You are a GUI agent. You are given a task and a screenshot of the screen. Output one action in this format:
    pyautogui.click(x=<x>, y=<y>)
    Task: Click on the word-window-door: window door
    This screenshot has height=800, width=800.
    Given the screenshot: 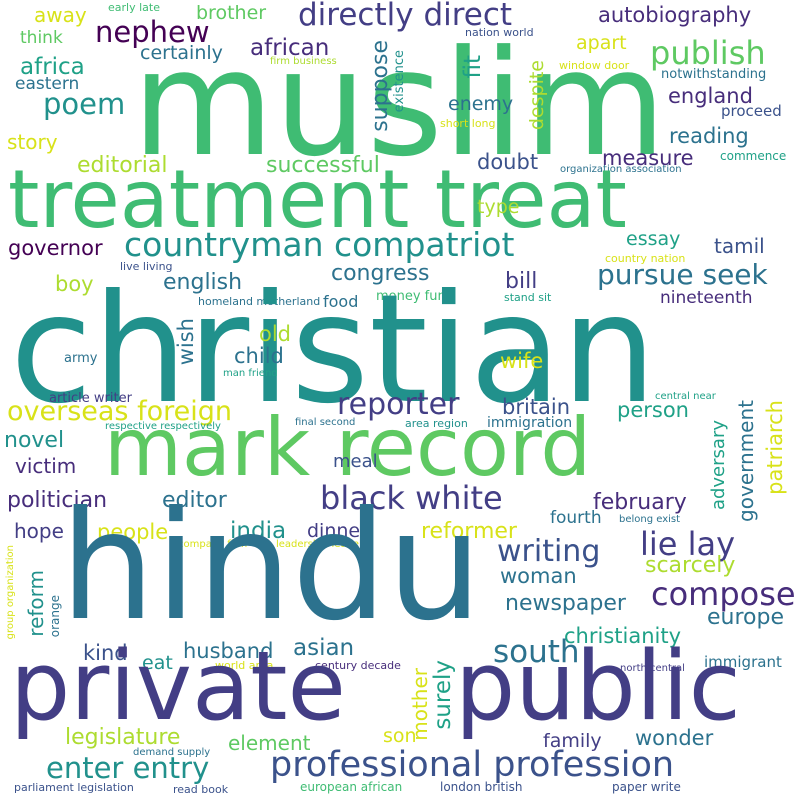 What is the action you would take?
    pyautogui.click(x=594, y=65)
    